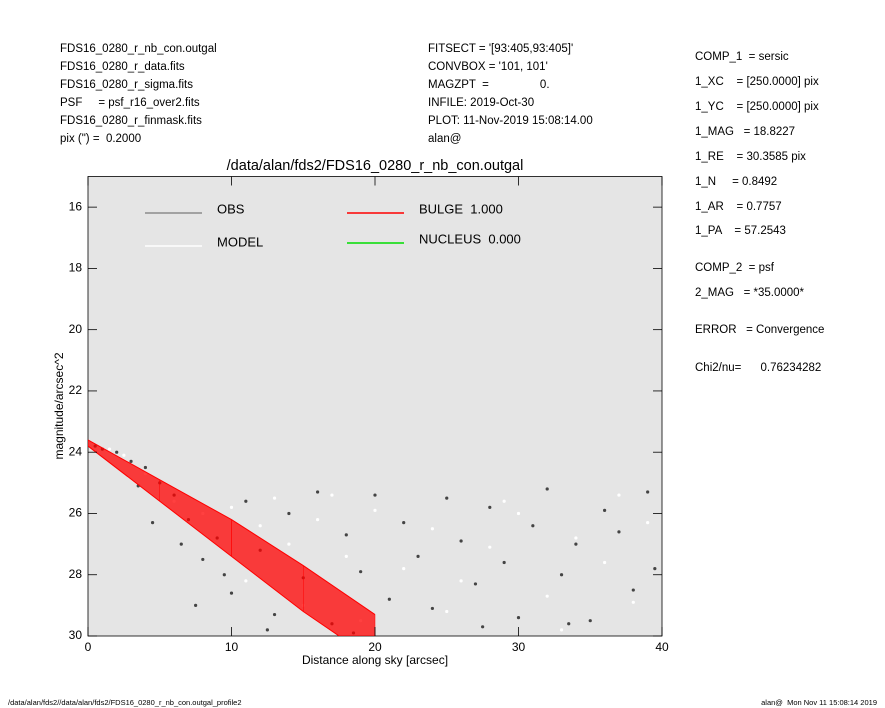  I want to click on x-tick-label: 10, so click(232, 647).